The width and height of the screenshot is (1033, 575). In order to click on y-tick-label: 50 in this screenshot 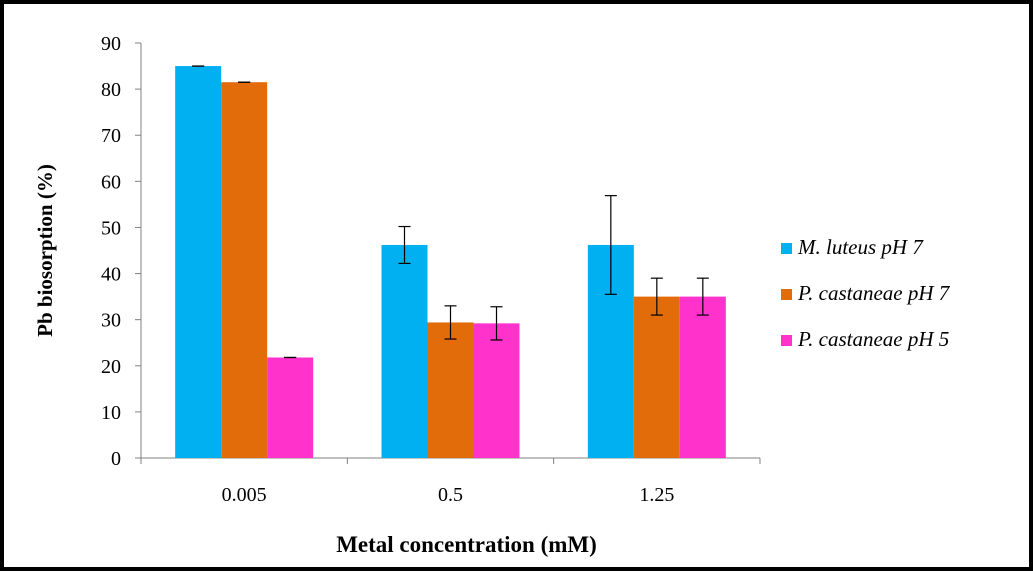, I will do `click(111, 228)`.